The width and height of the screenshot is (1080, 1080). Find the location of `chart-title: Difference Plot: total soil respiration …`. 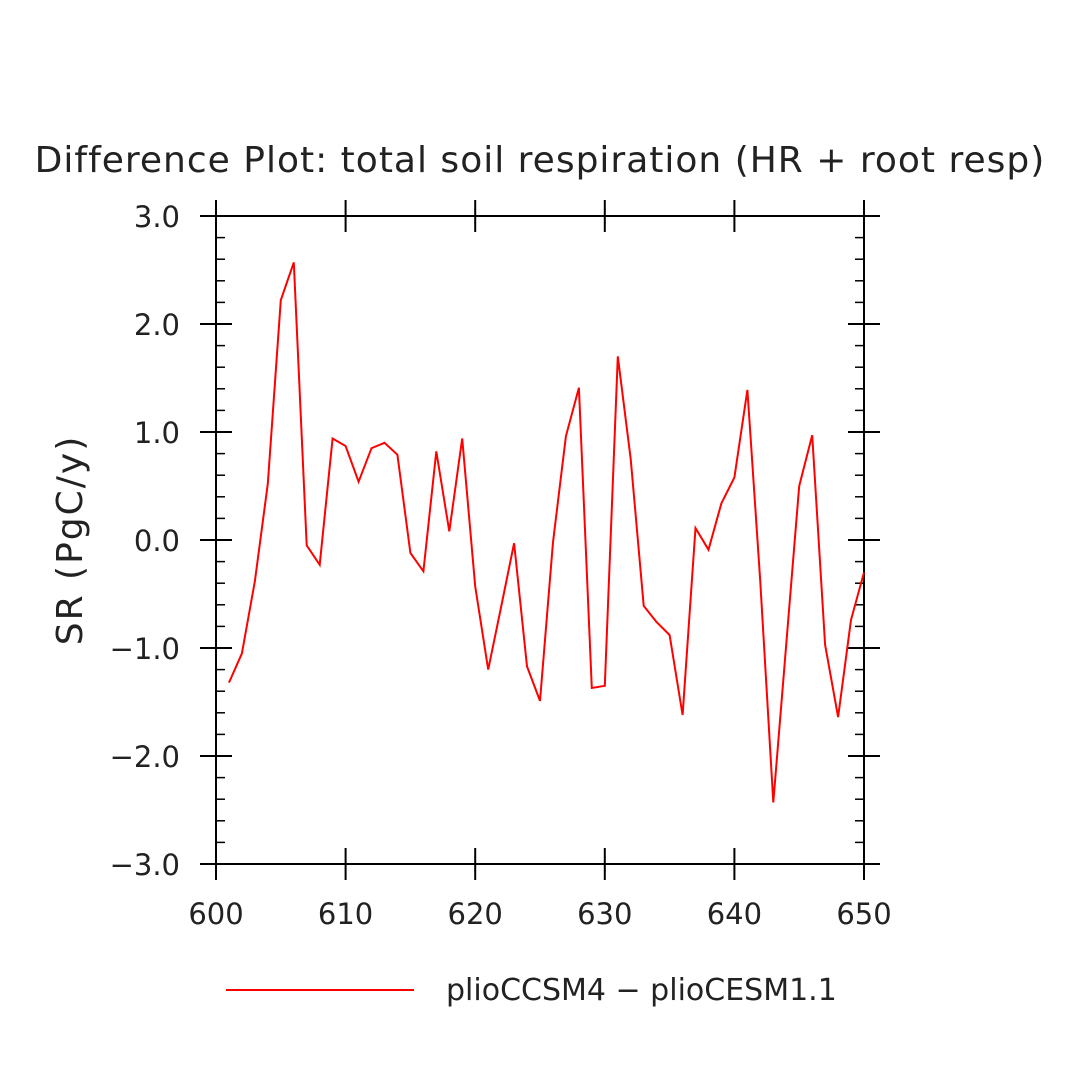

chart-title: Difference Plot: total soil respiration … is located at coordinates (540, 160).